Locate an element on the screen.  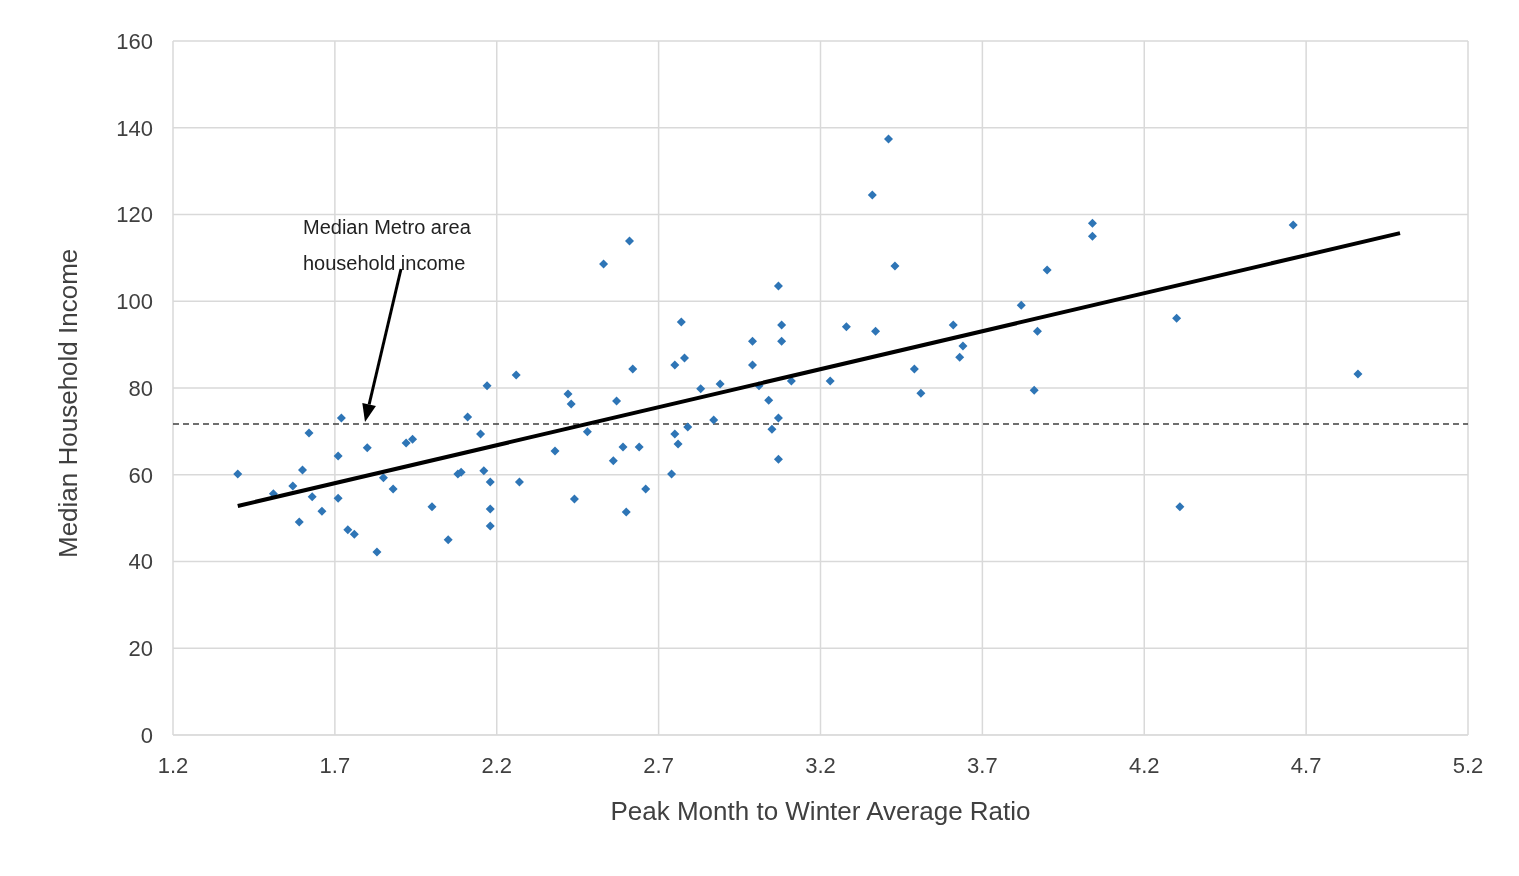
y-tick-label: 40 is located at coordinates (140, 562).